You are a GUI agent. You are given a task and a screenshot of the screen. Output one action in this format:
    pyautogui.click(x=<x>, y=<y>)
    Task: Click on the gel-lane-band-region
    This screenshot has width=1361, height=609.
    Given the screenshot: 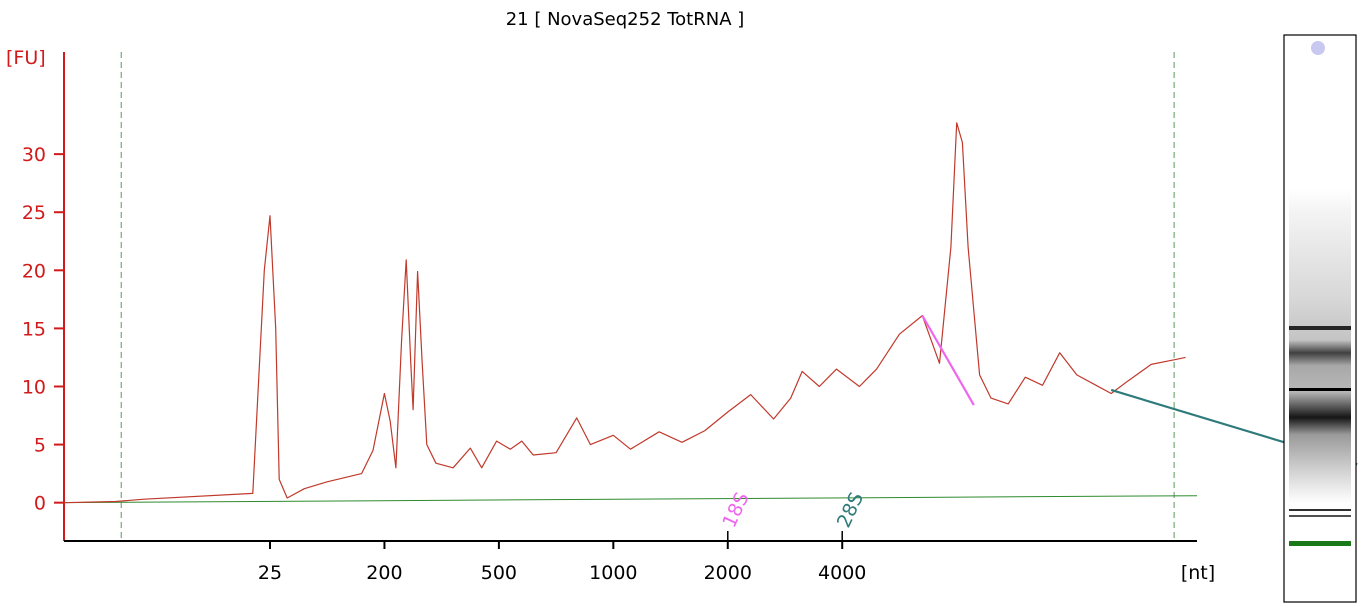 What is the action you would take?
    pyautogui.click(x=1320, y=340)
    